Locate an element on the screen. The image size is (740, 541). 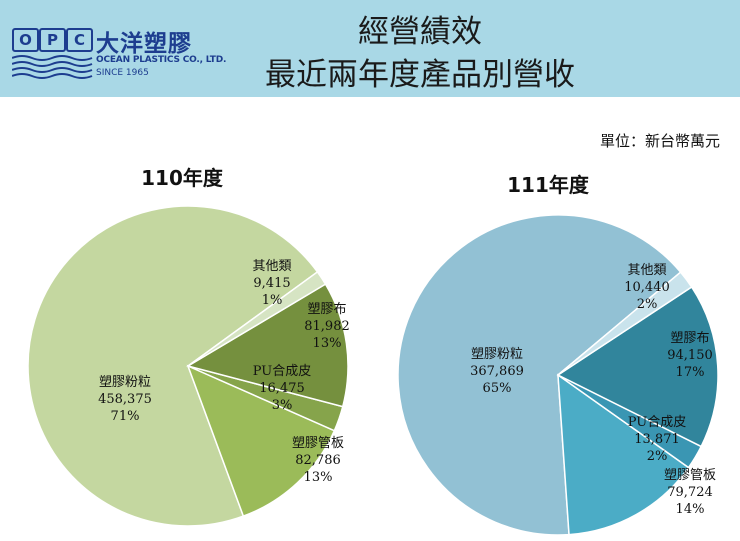
logo-letter-p: P is located at coordinates (52, 40).